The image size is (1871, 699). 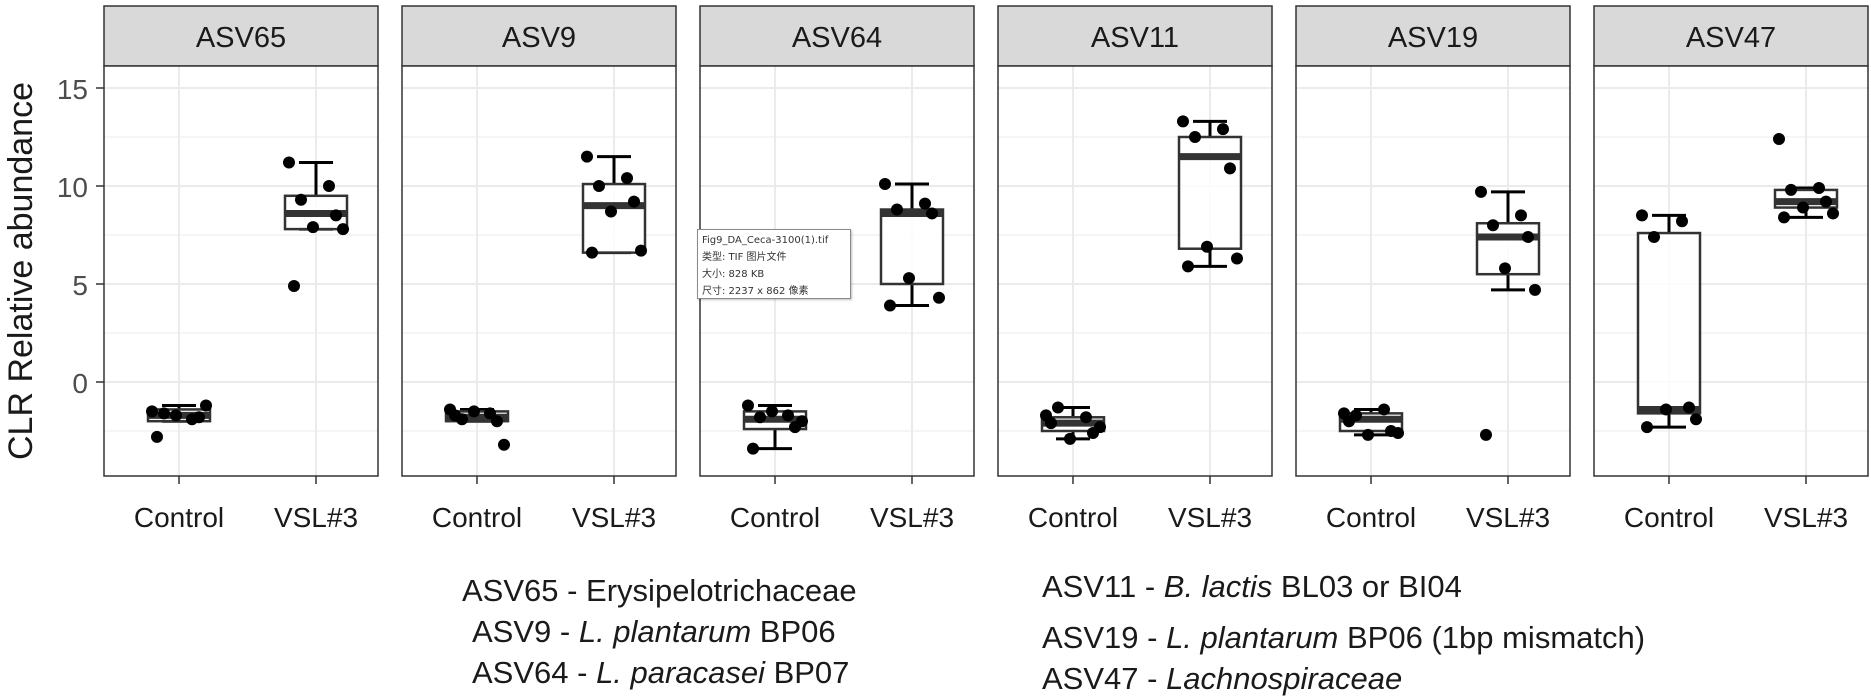 I want to click on caption-left-line3: ASV64 - L. paracasei BP07, so click(x=661, y=672).